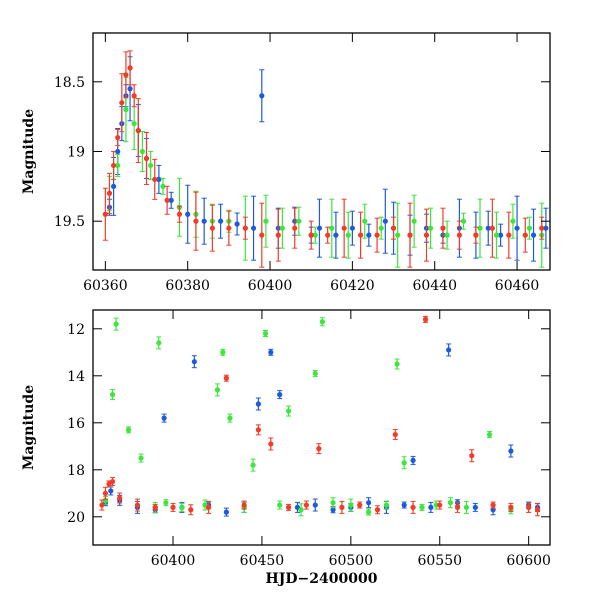 The image size is (600, 600). What do you see at coordinates (105, 286) in the screenshot?
I see `x-tick-label: 60360` at bounding box center [105, 286].